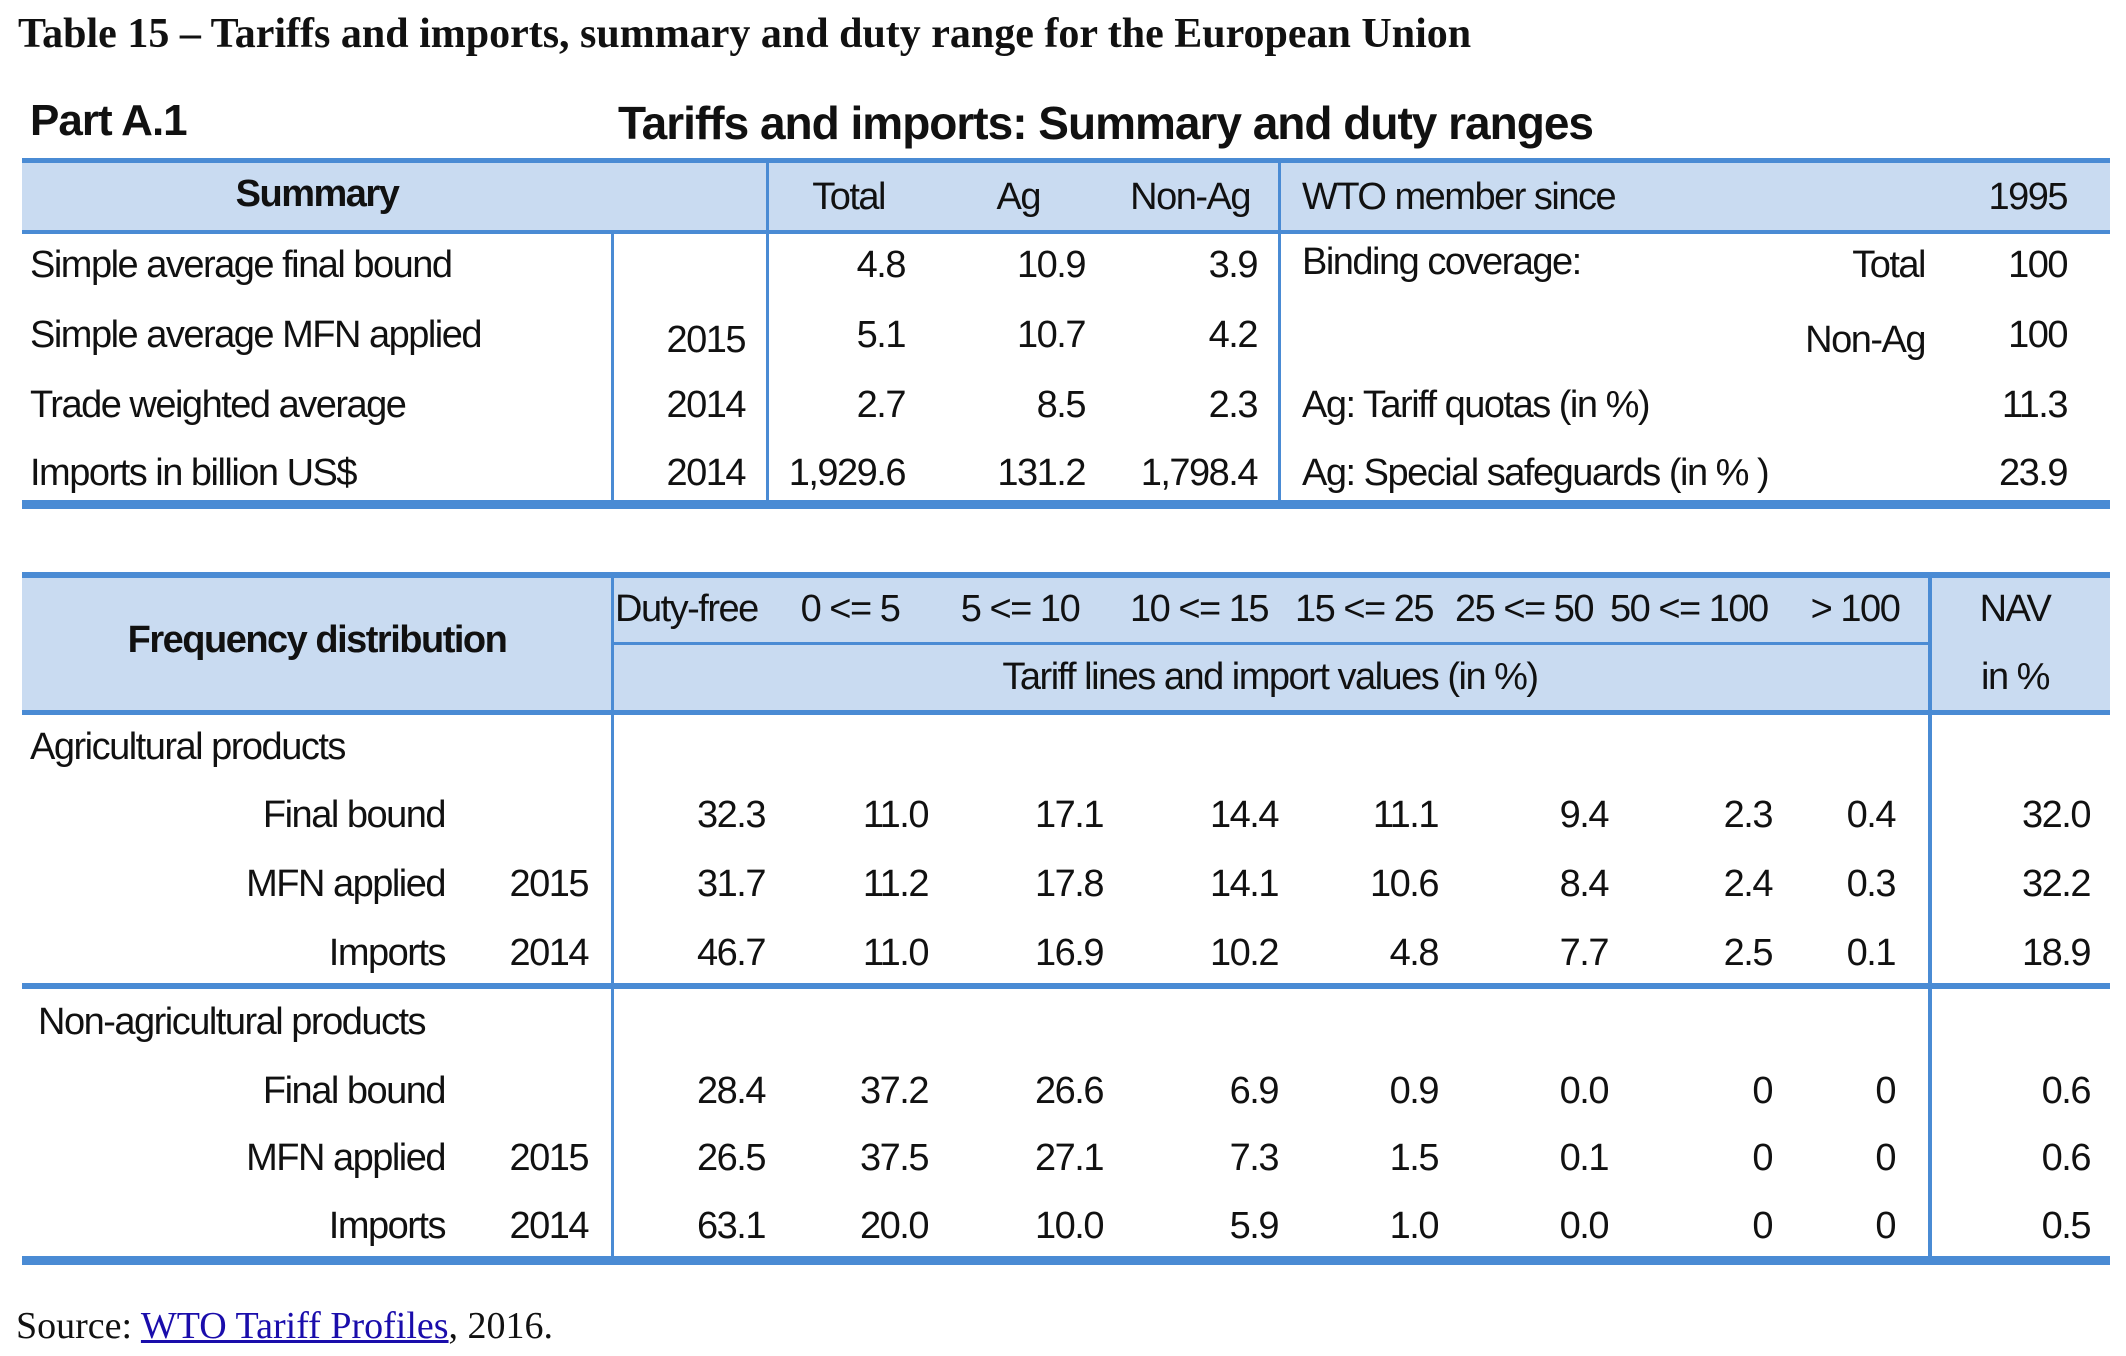 This screenshot has width=2126, height=1356. I want to click on group-label-agricultural: Agricultural products, so click(188, 747).